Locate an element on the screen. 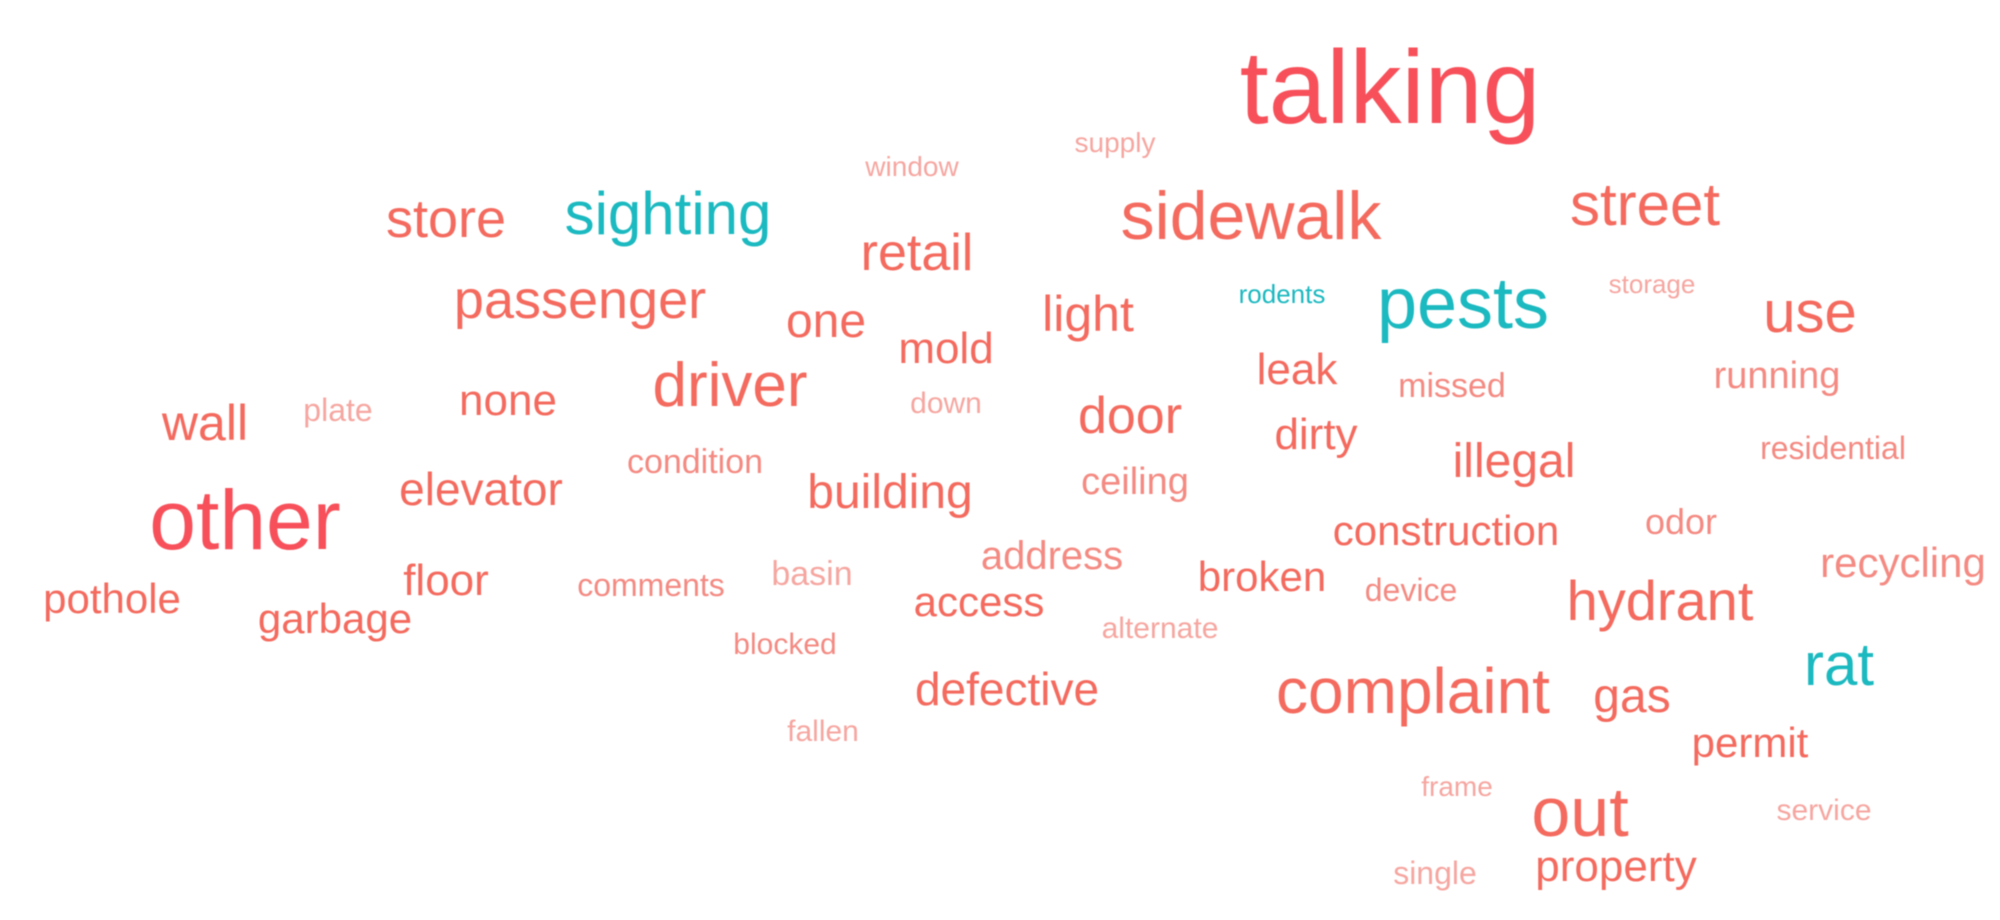 The height and width of the screenshot is (920, 2000). word-building: building is located at coordinates (890, 492).